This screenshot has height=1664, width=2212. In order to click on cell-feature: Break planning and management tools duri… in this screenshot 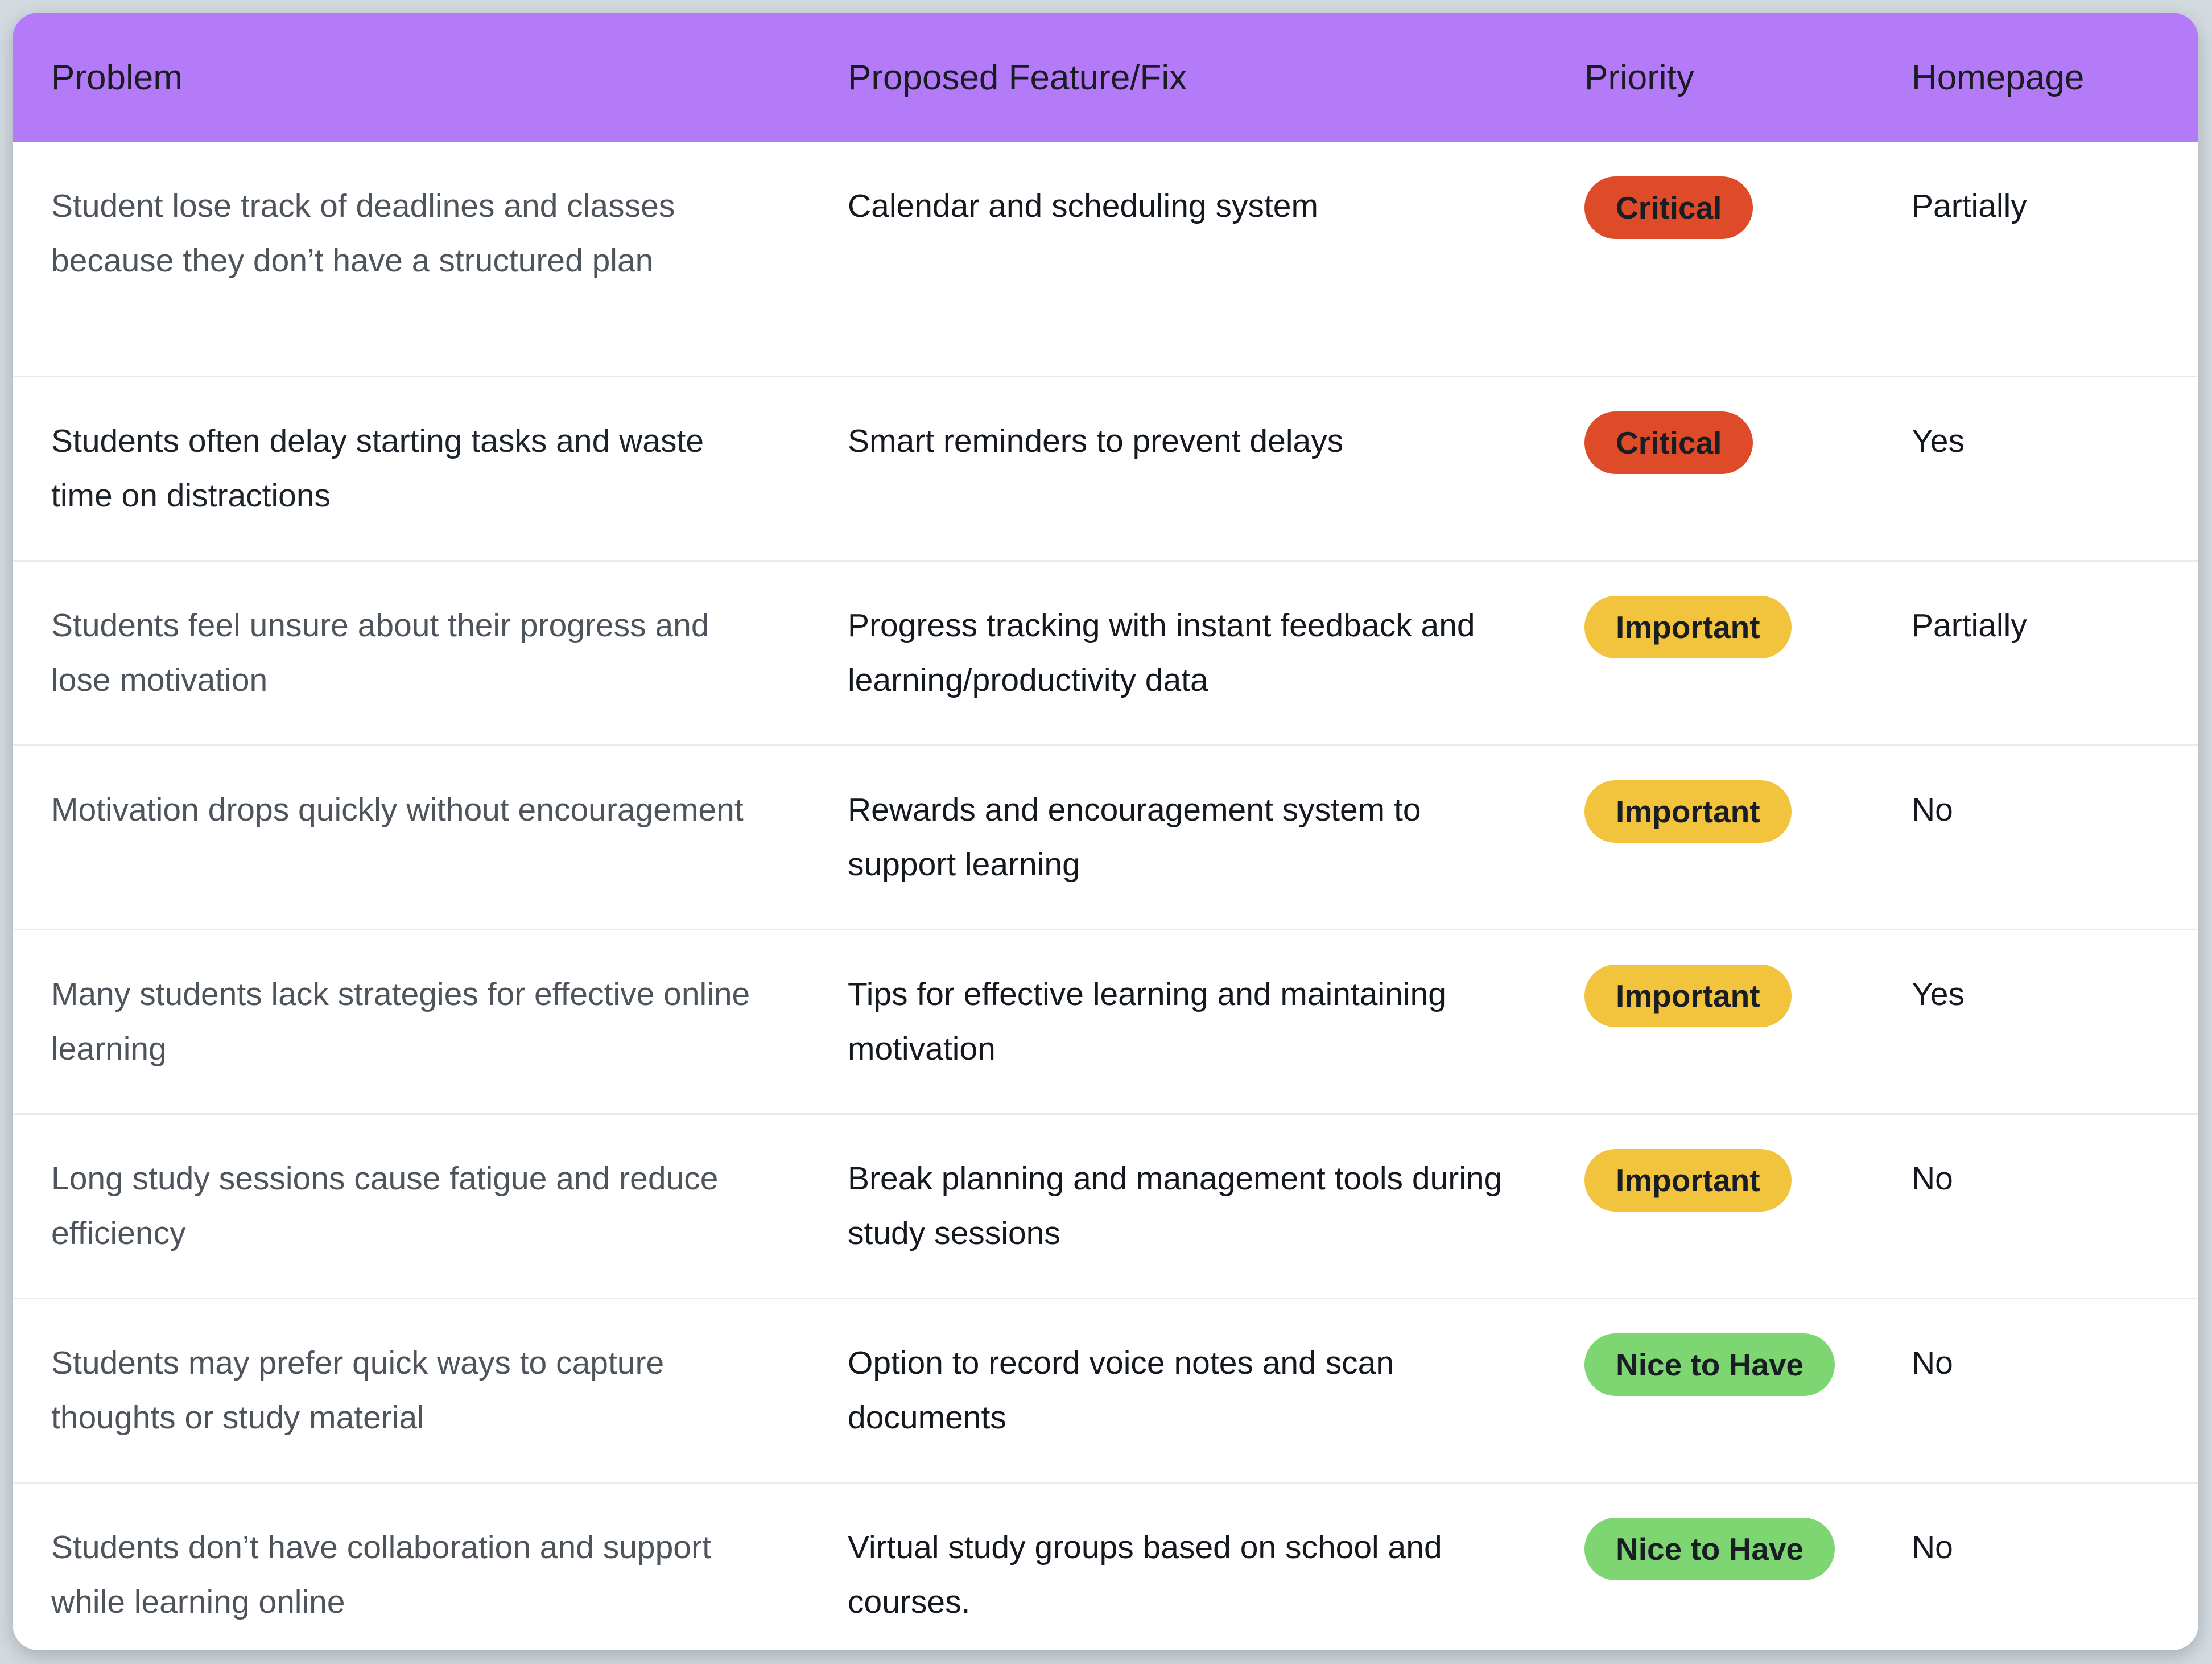, I will do `click(1176, 1205)`.